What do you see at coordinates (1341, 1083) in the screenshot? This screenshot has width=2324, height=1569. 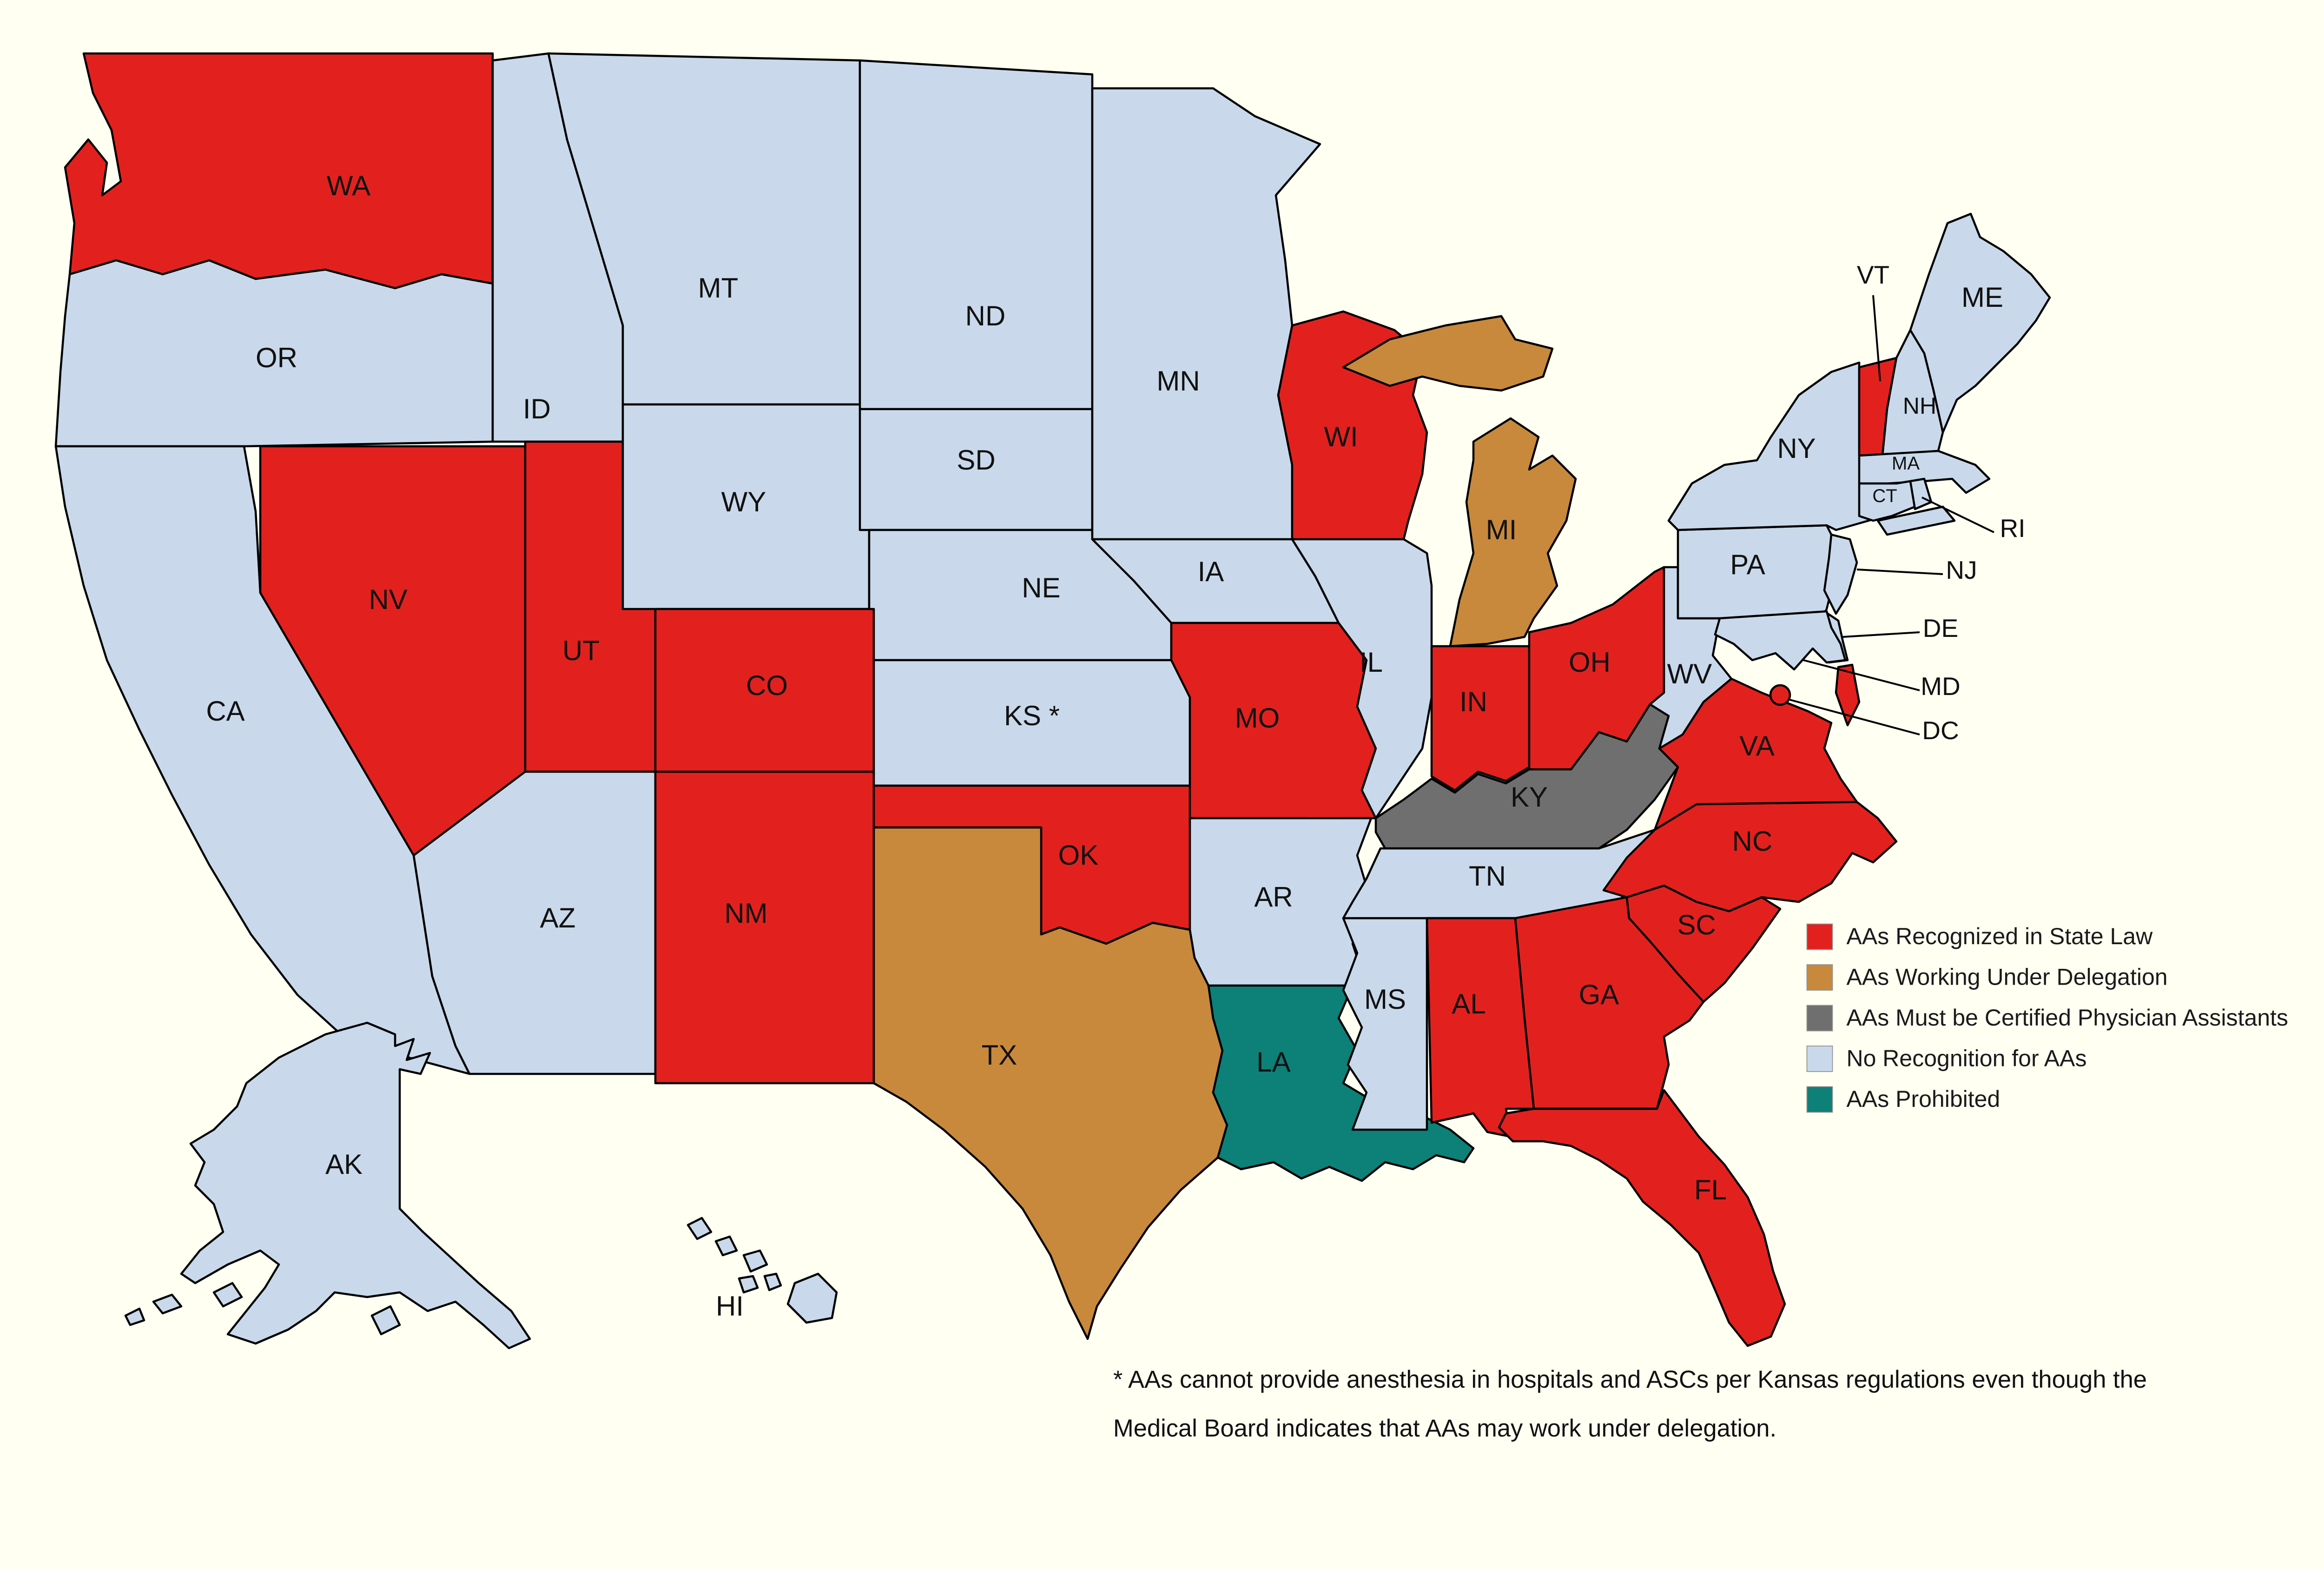 I see `state-la` at bounding box center [1341, 1083].